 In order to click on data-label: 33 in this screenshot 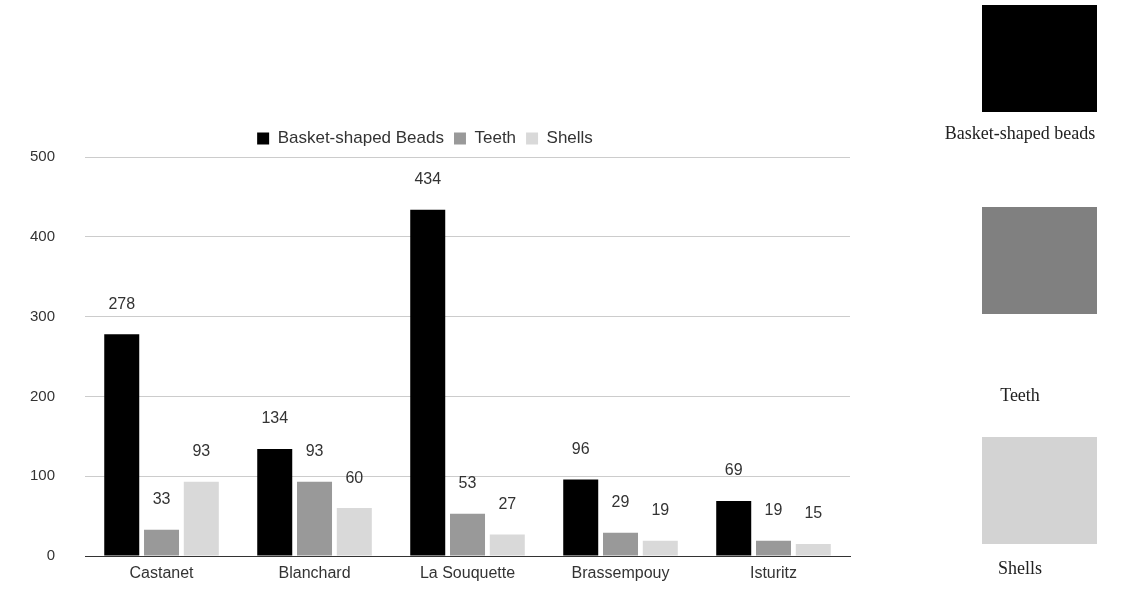, I will do `click(161, 499)`.